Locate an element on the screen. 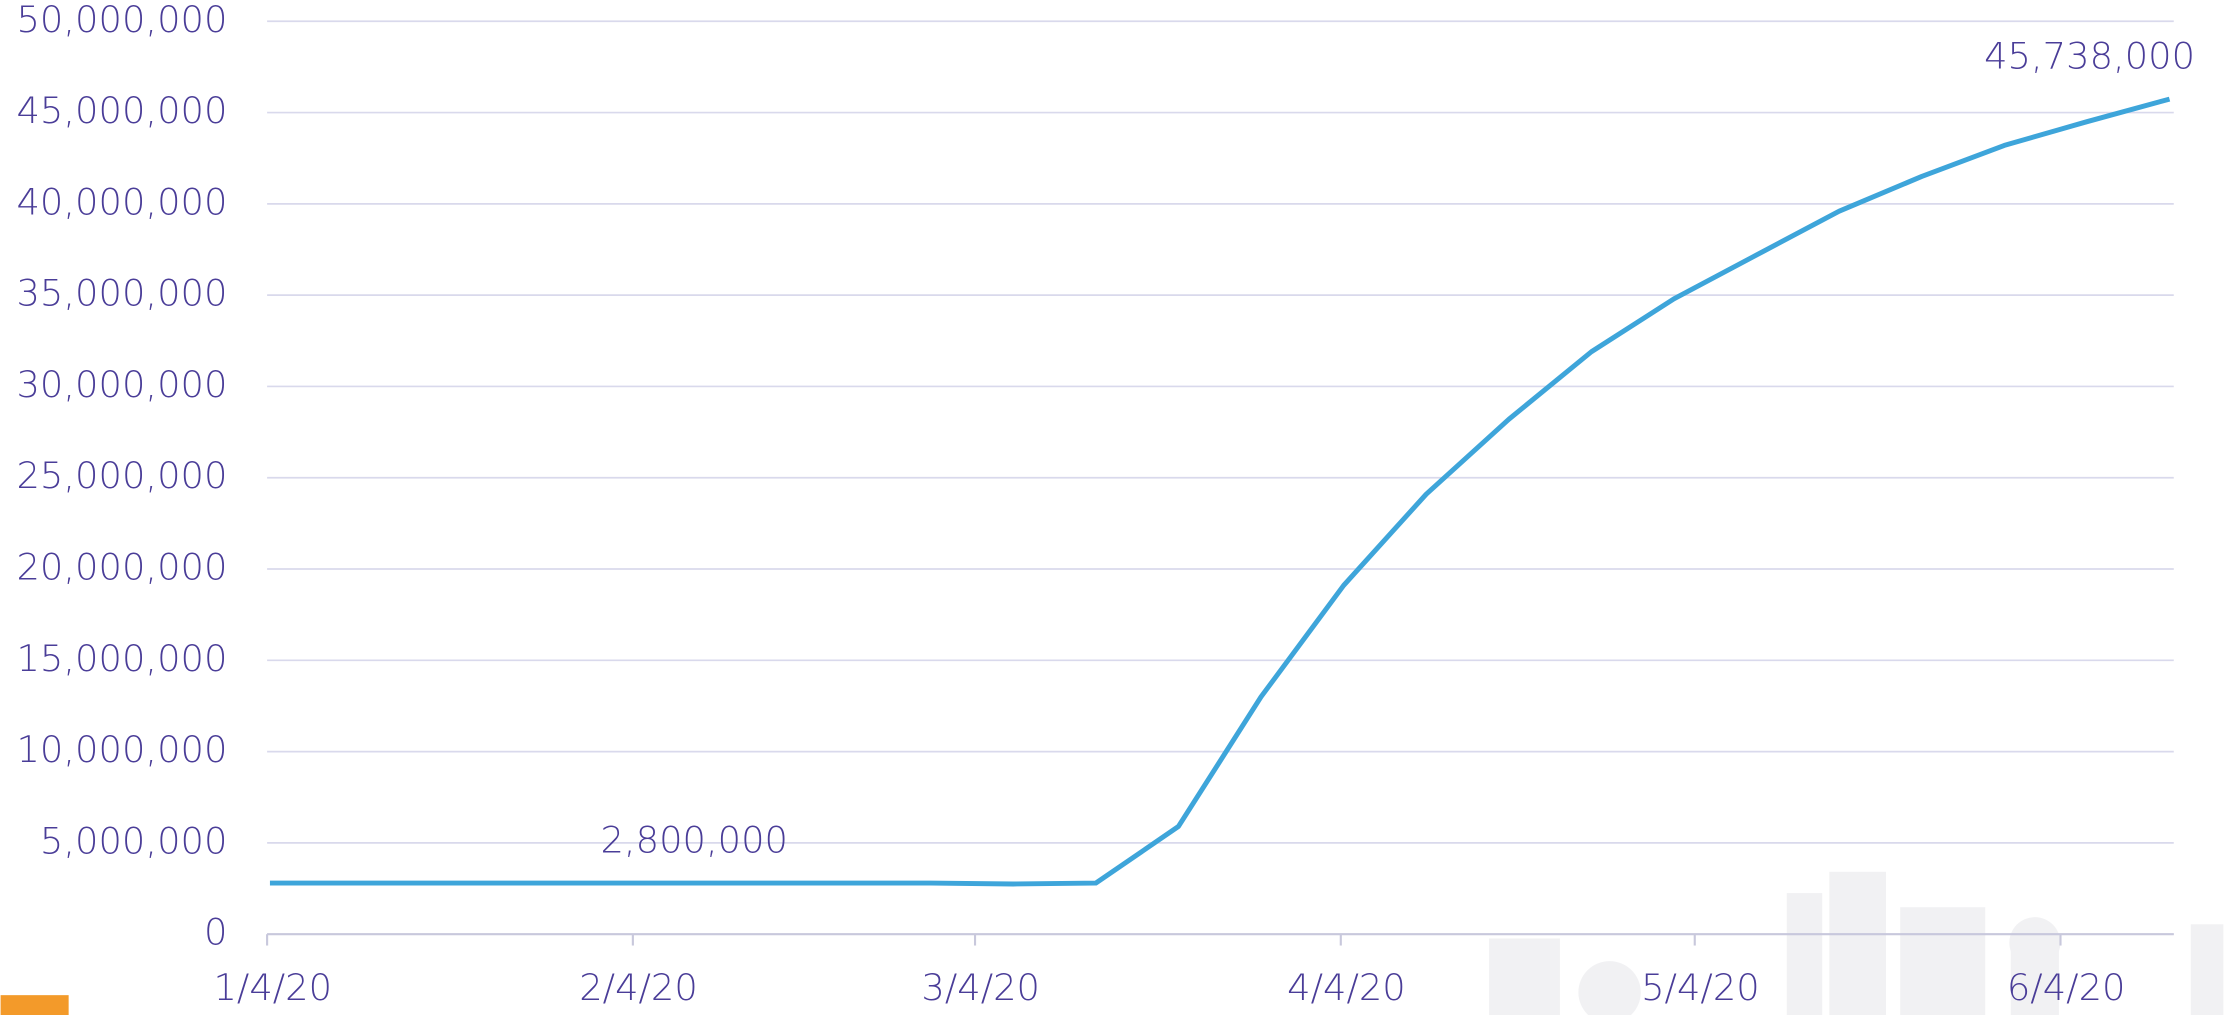 This screenshot has height=1015, width=2224. skyline-decoration is located at coordinates (1856, 943).